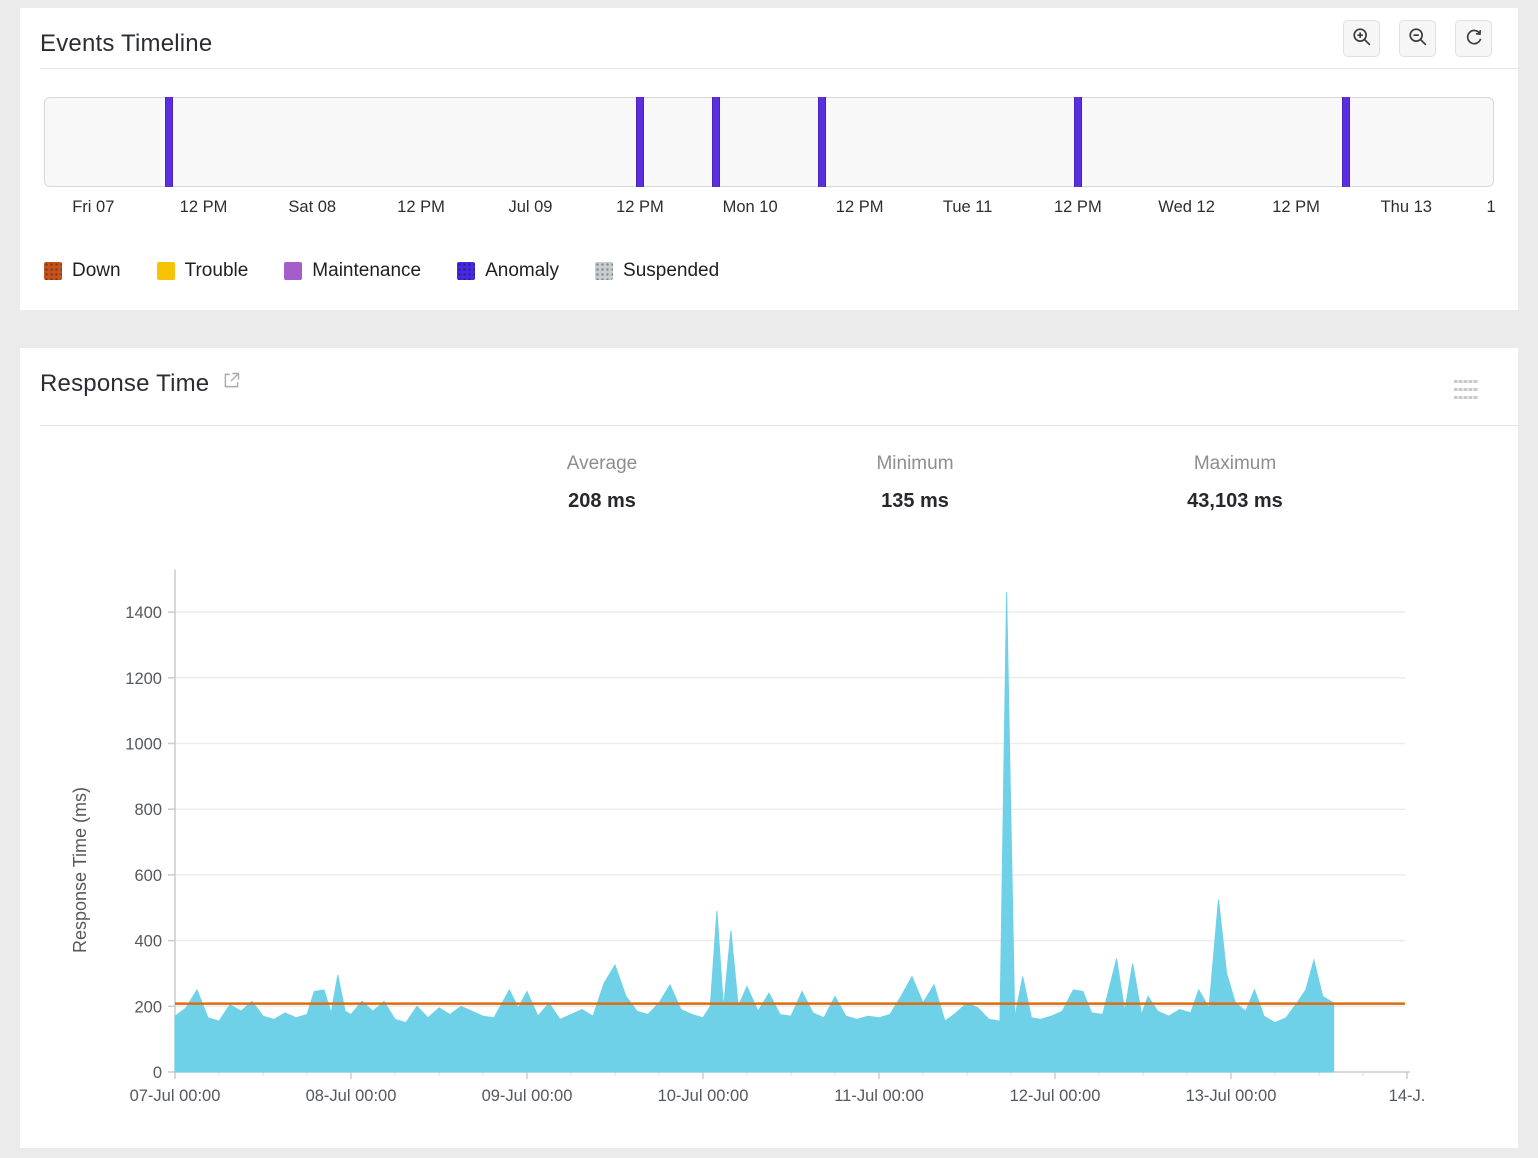 The height and width of the screenshot is (1158, 1538). What do you see at coordinates (351, 1096) in the screenshot?
I see `x-tick-label: 08-Jul 00:00` at bounding box center [351, 1096].